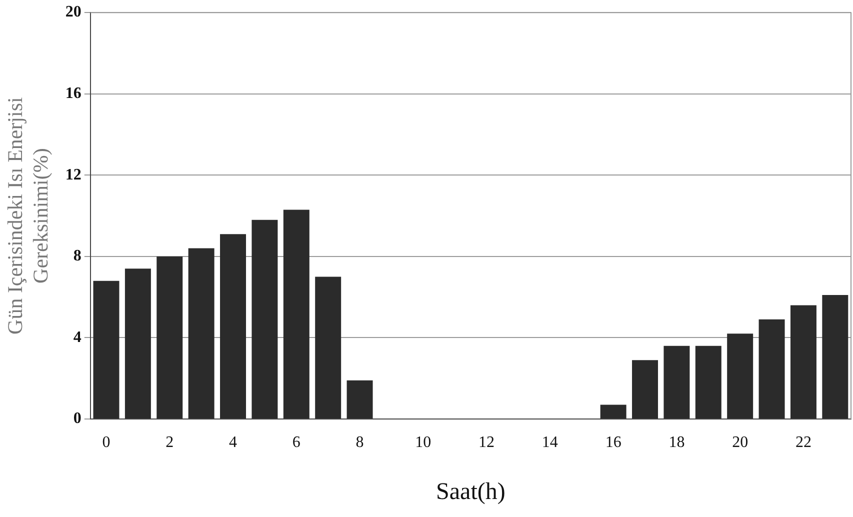 This screenshot has height=517, width=853. What do you see at coordinates (106, 442) in the screenshot?
I see `x-tick-label: 0` at bounding box center [106, 442].